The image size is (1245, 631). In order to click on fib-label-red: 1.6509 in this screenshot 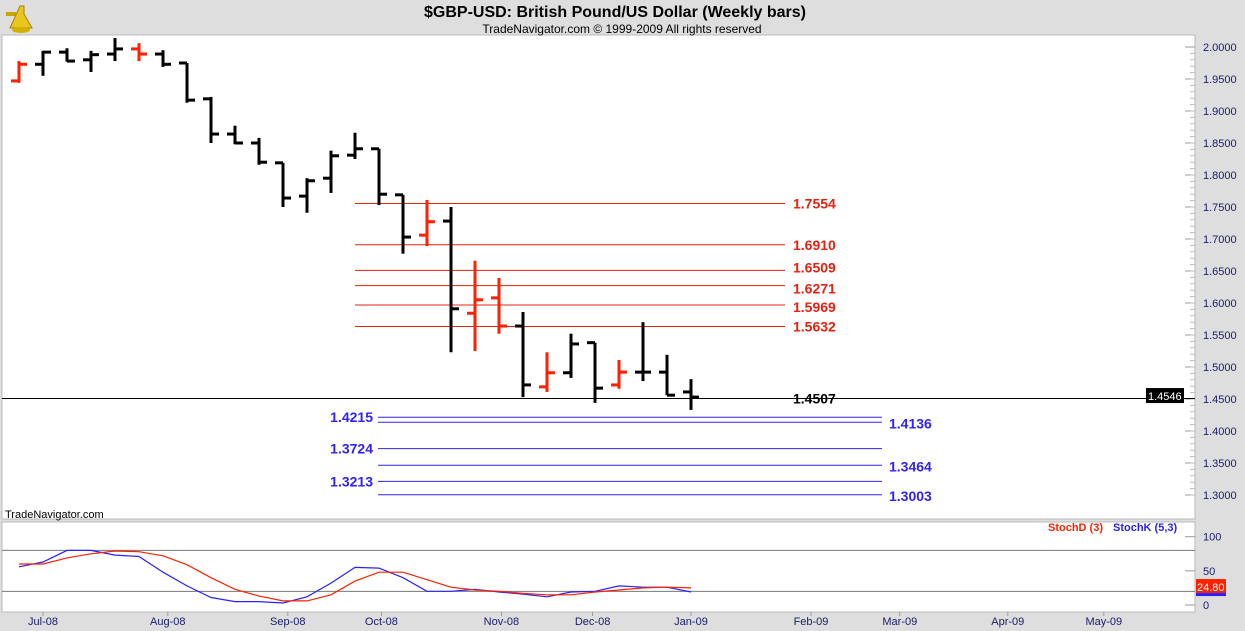, I will do `click(814, 267)`.